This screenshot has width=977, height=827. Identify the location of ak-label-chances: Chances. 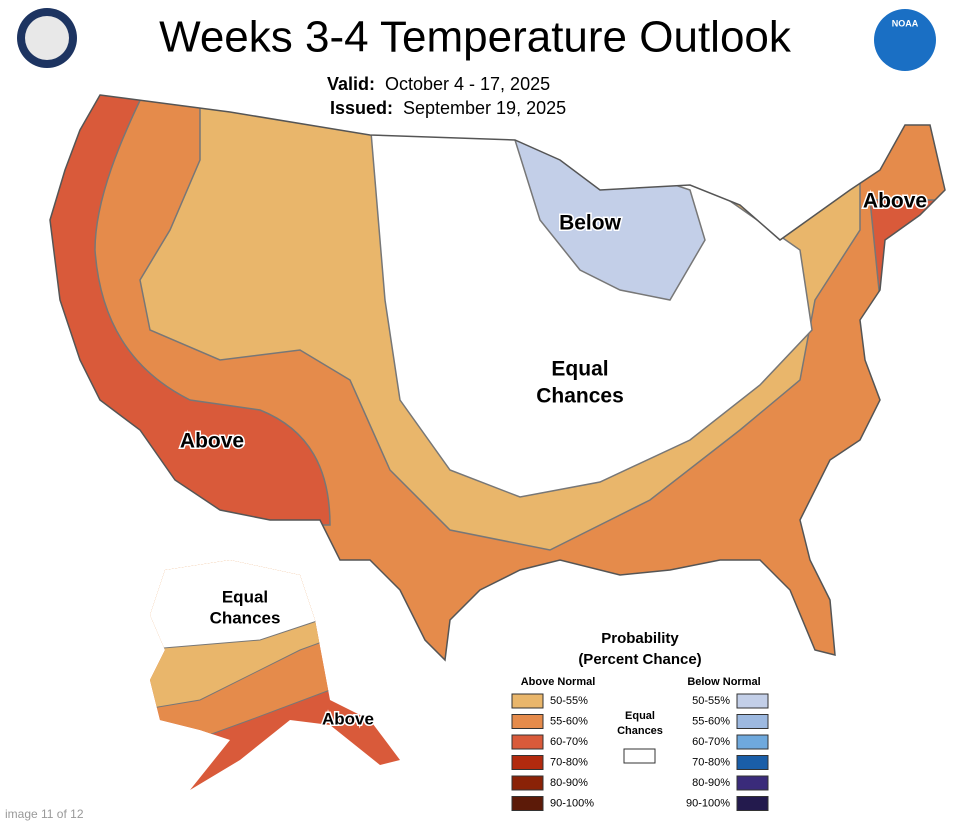
(245, 617).